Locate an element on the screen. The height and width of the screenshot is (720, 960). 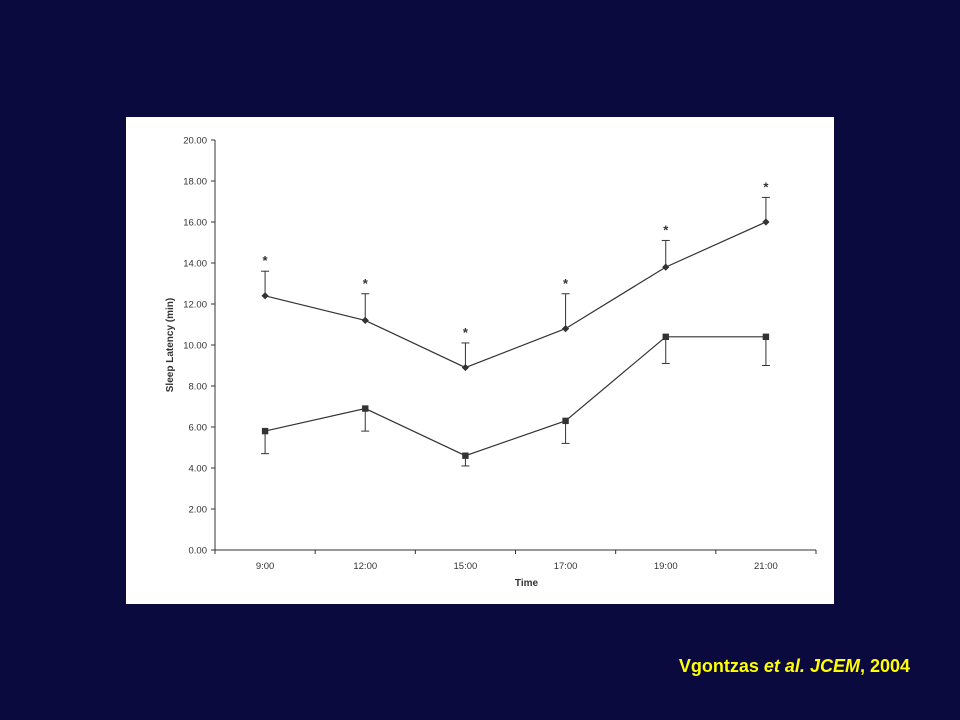
x-tick-label: 9:00 is located at coordinates (265, 566).